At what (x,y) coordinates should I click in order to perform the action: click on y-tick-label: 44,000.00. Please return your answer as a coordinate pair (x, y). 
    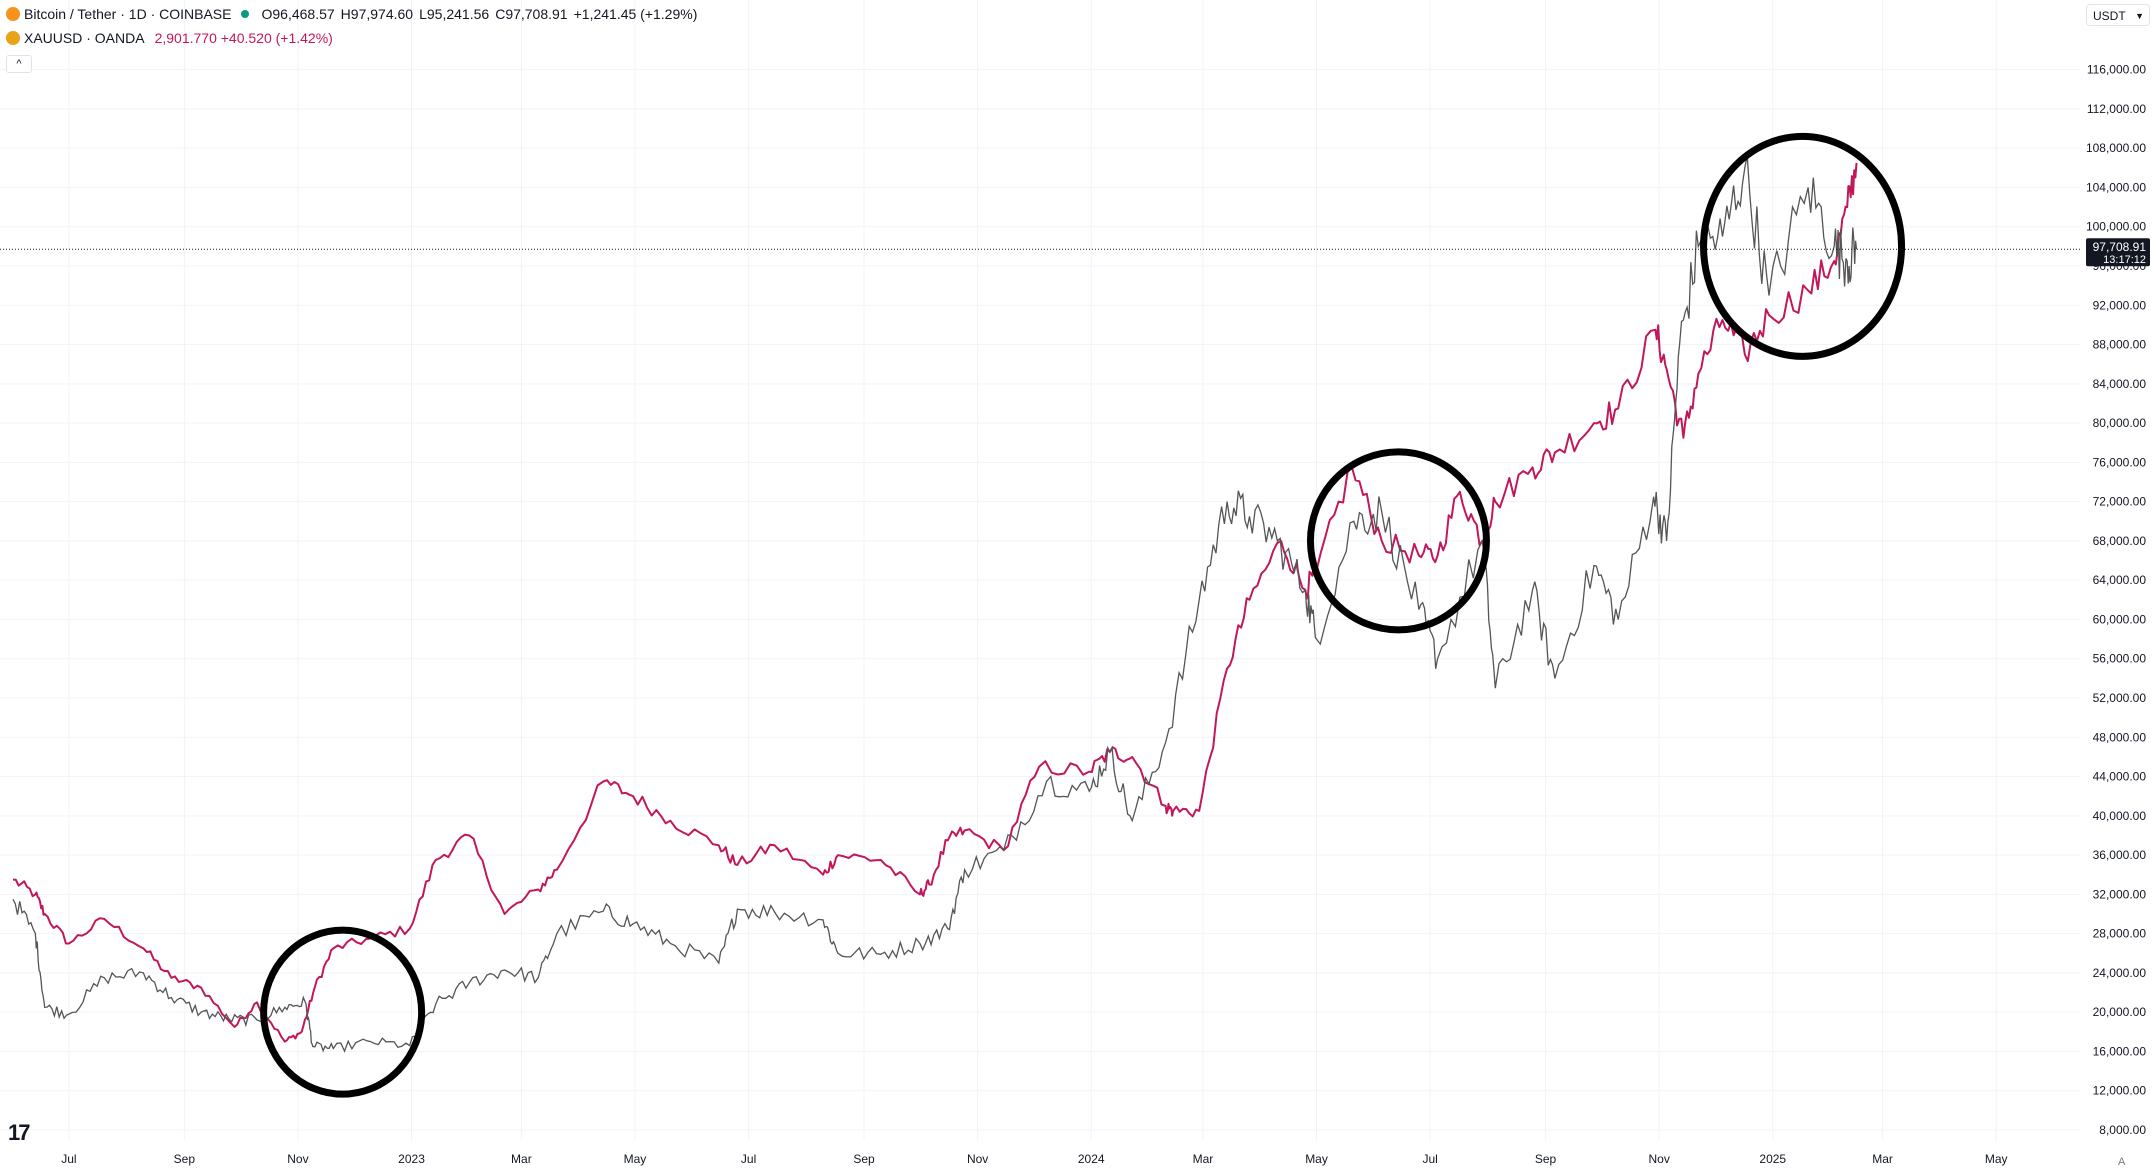
    Looking at the image, I should click on (2120, 777).